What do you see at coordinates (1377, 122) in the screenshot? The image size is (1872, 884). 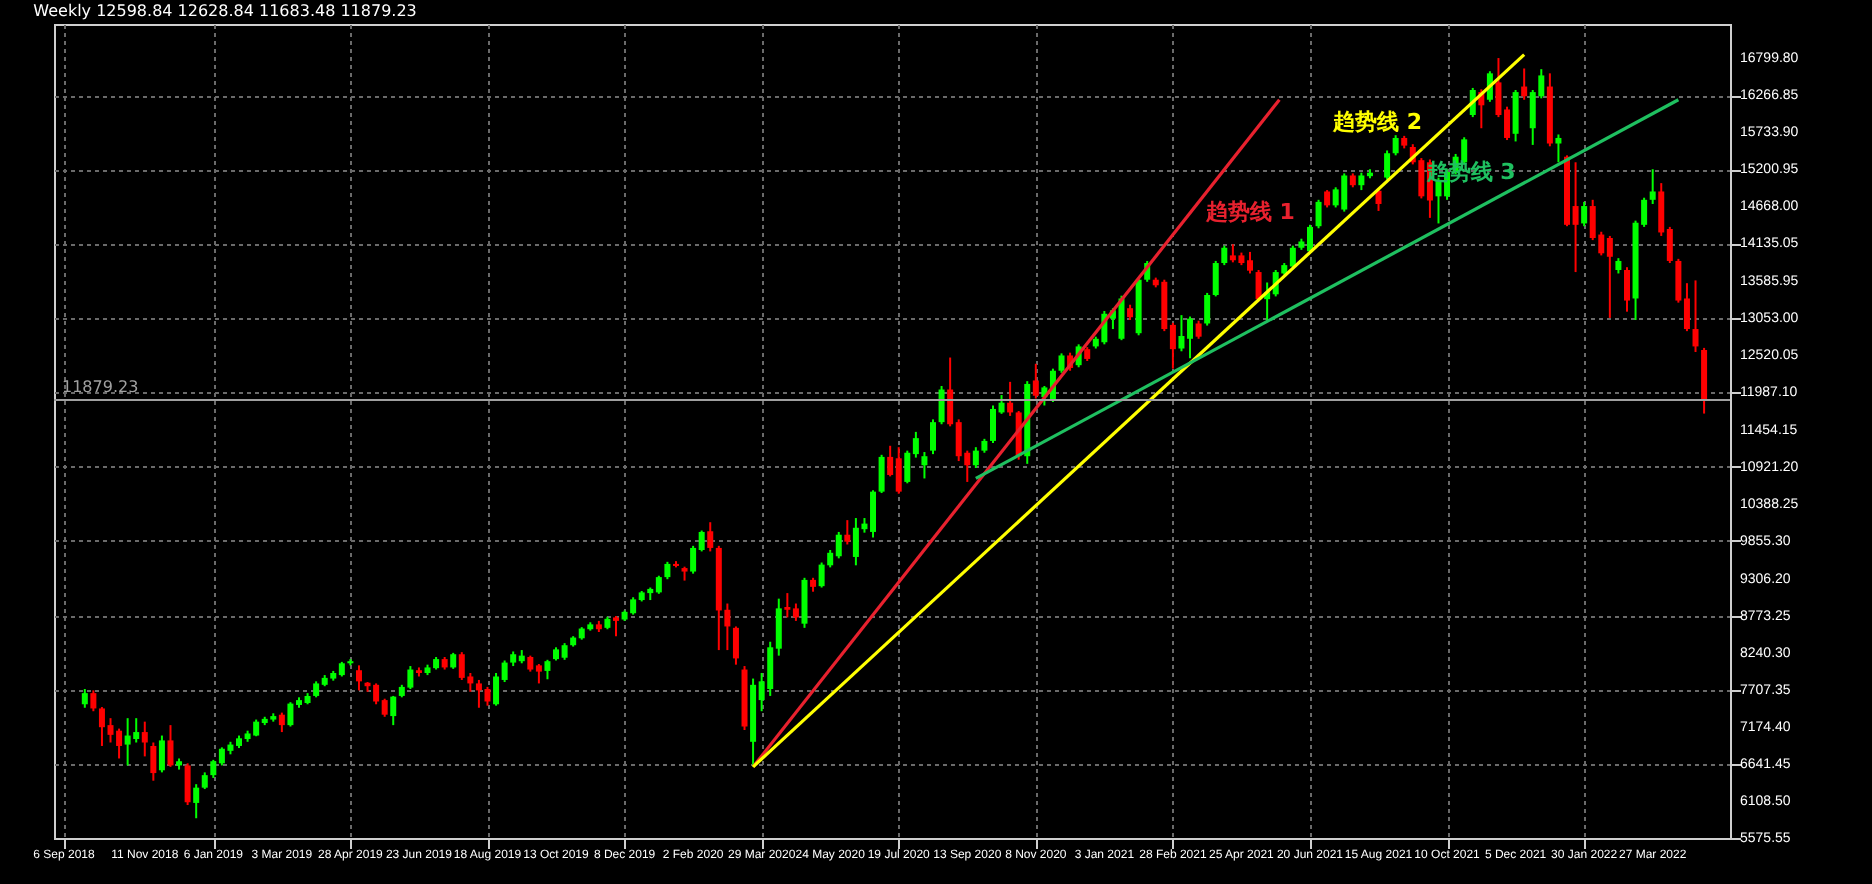 I see `series-label: 趋势线 2` at bounding box center [1377, 122].